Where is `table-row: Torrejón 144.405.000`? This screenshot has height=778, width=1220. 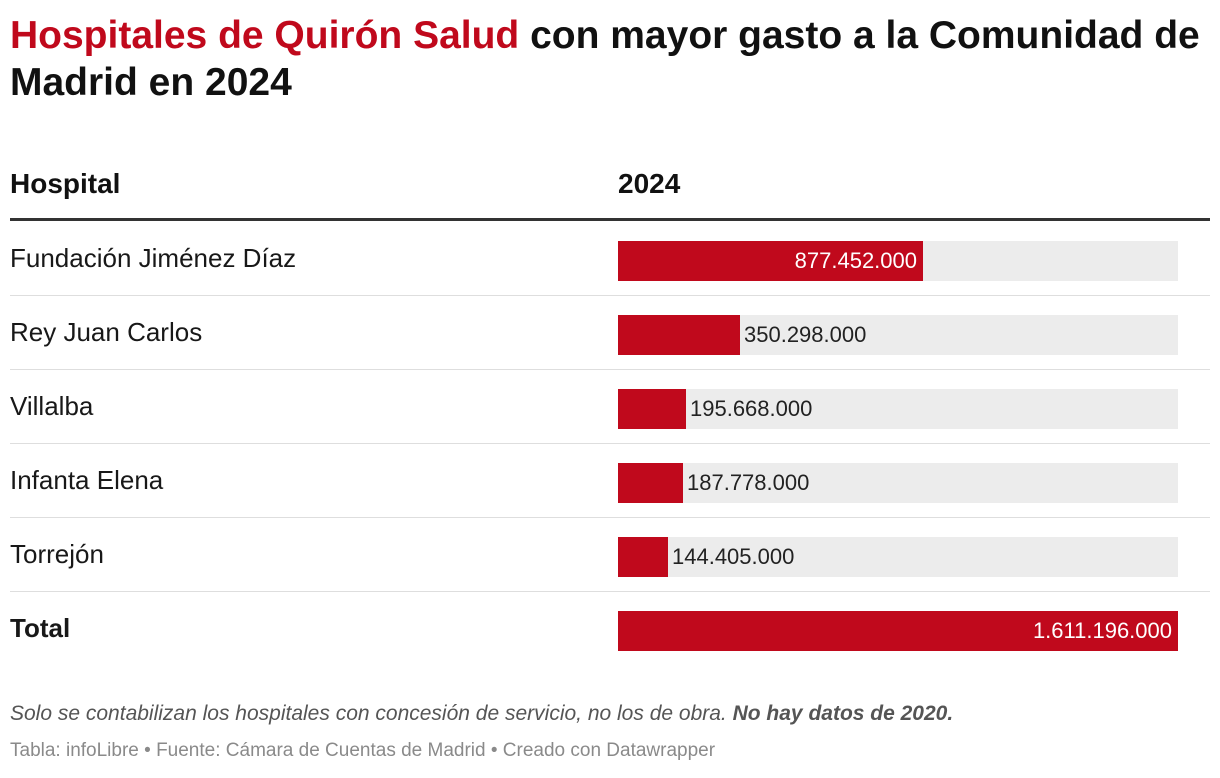
table-row: Torrejón 144.405.000 is located at coordinates (610, 555).